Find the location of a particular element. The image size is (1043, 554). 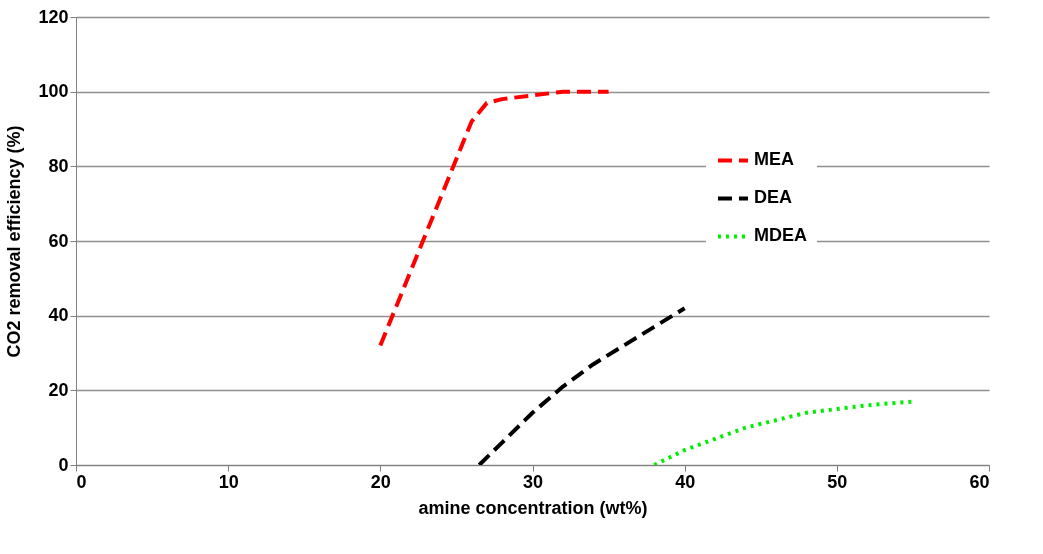

y-tick-label: 100 is located at coordinates (53, 91).